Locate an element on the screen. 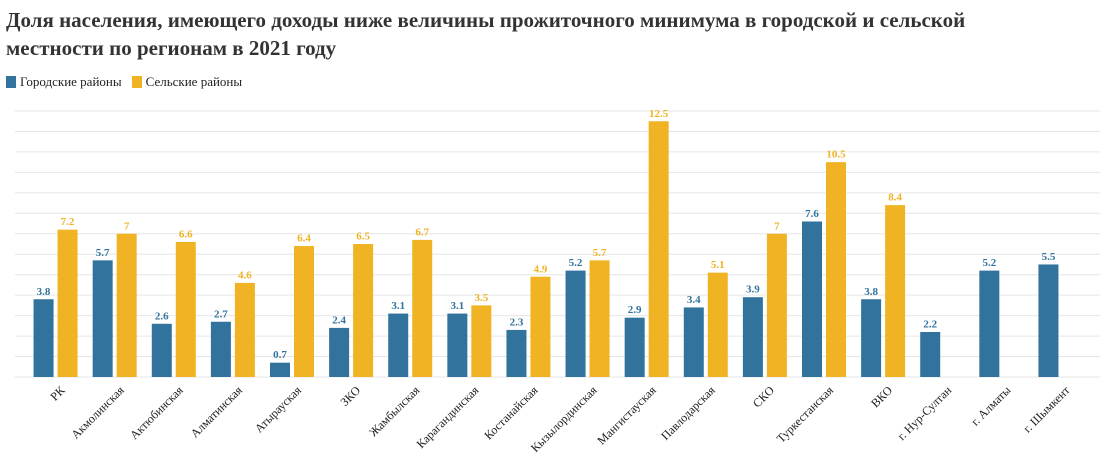 This screenshot has width=1120, height=466. x-tick-label: Мангистауская is located at coordinates (626, 415).